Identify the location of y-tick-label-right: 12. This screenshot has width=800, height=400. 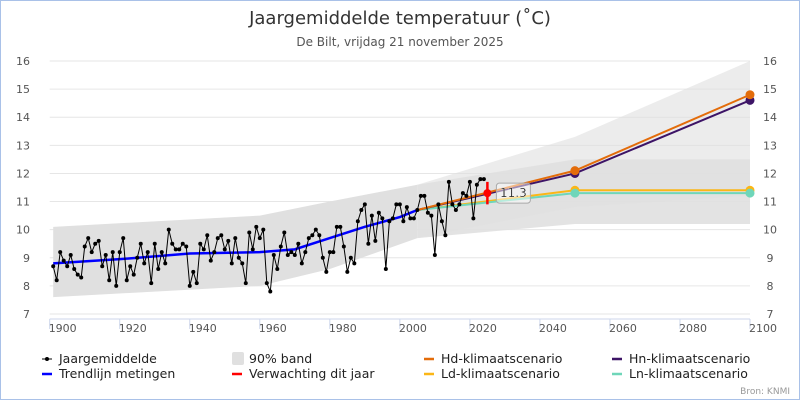
(770, 173).